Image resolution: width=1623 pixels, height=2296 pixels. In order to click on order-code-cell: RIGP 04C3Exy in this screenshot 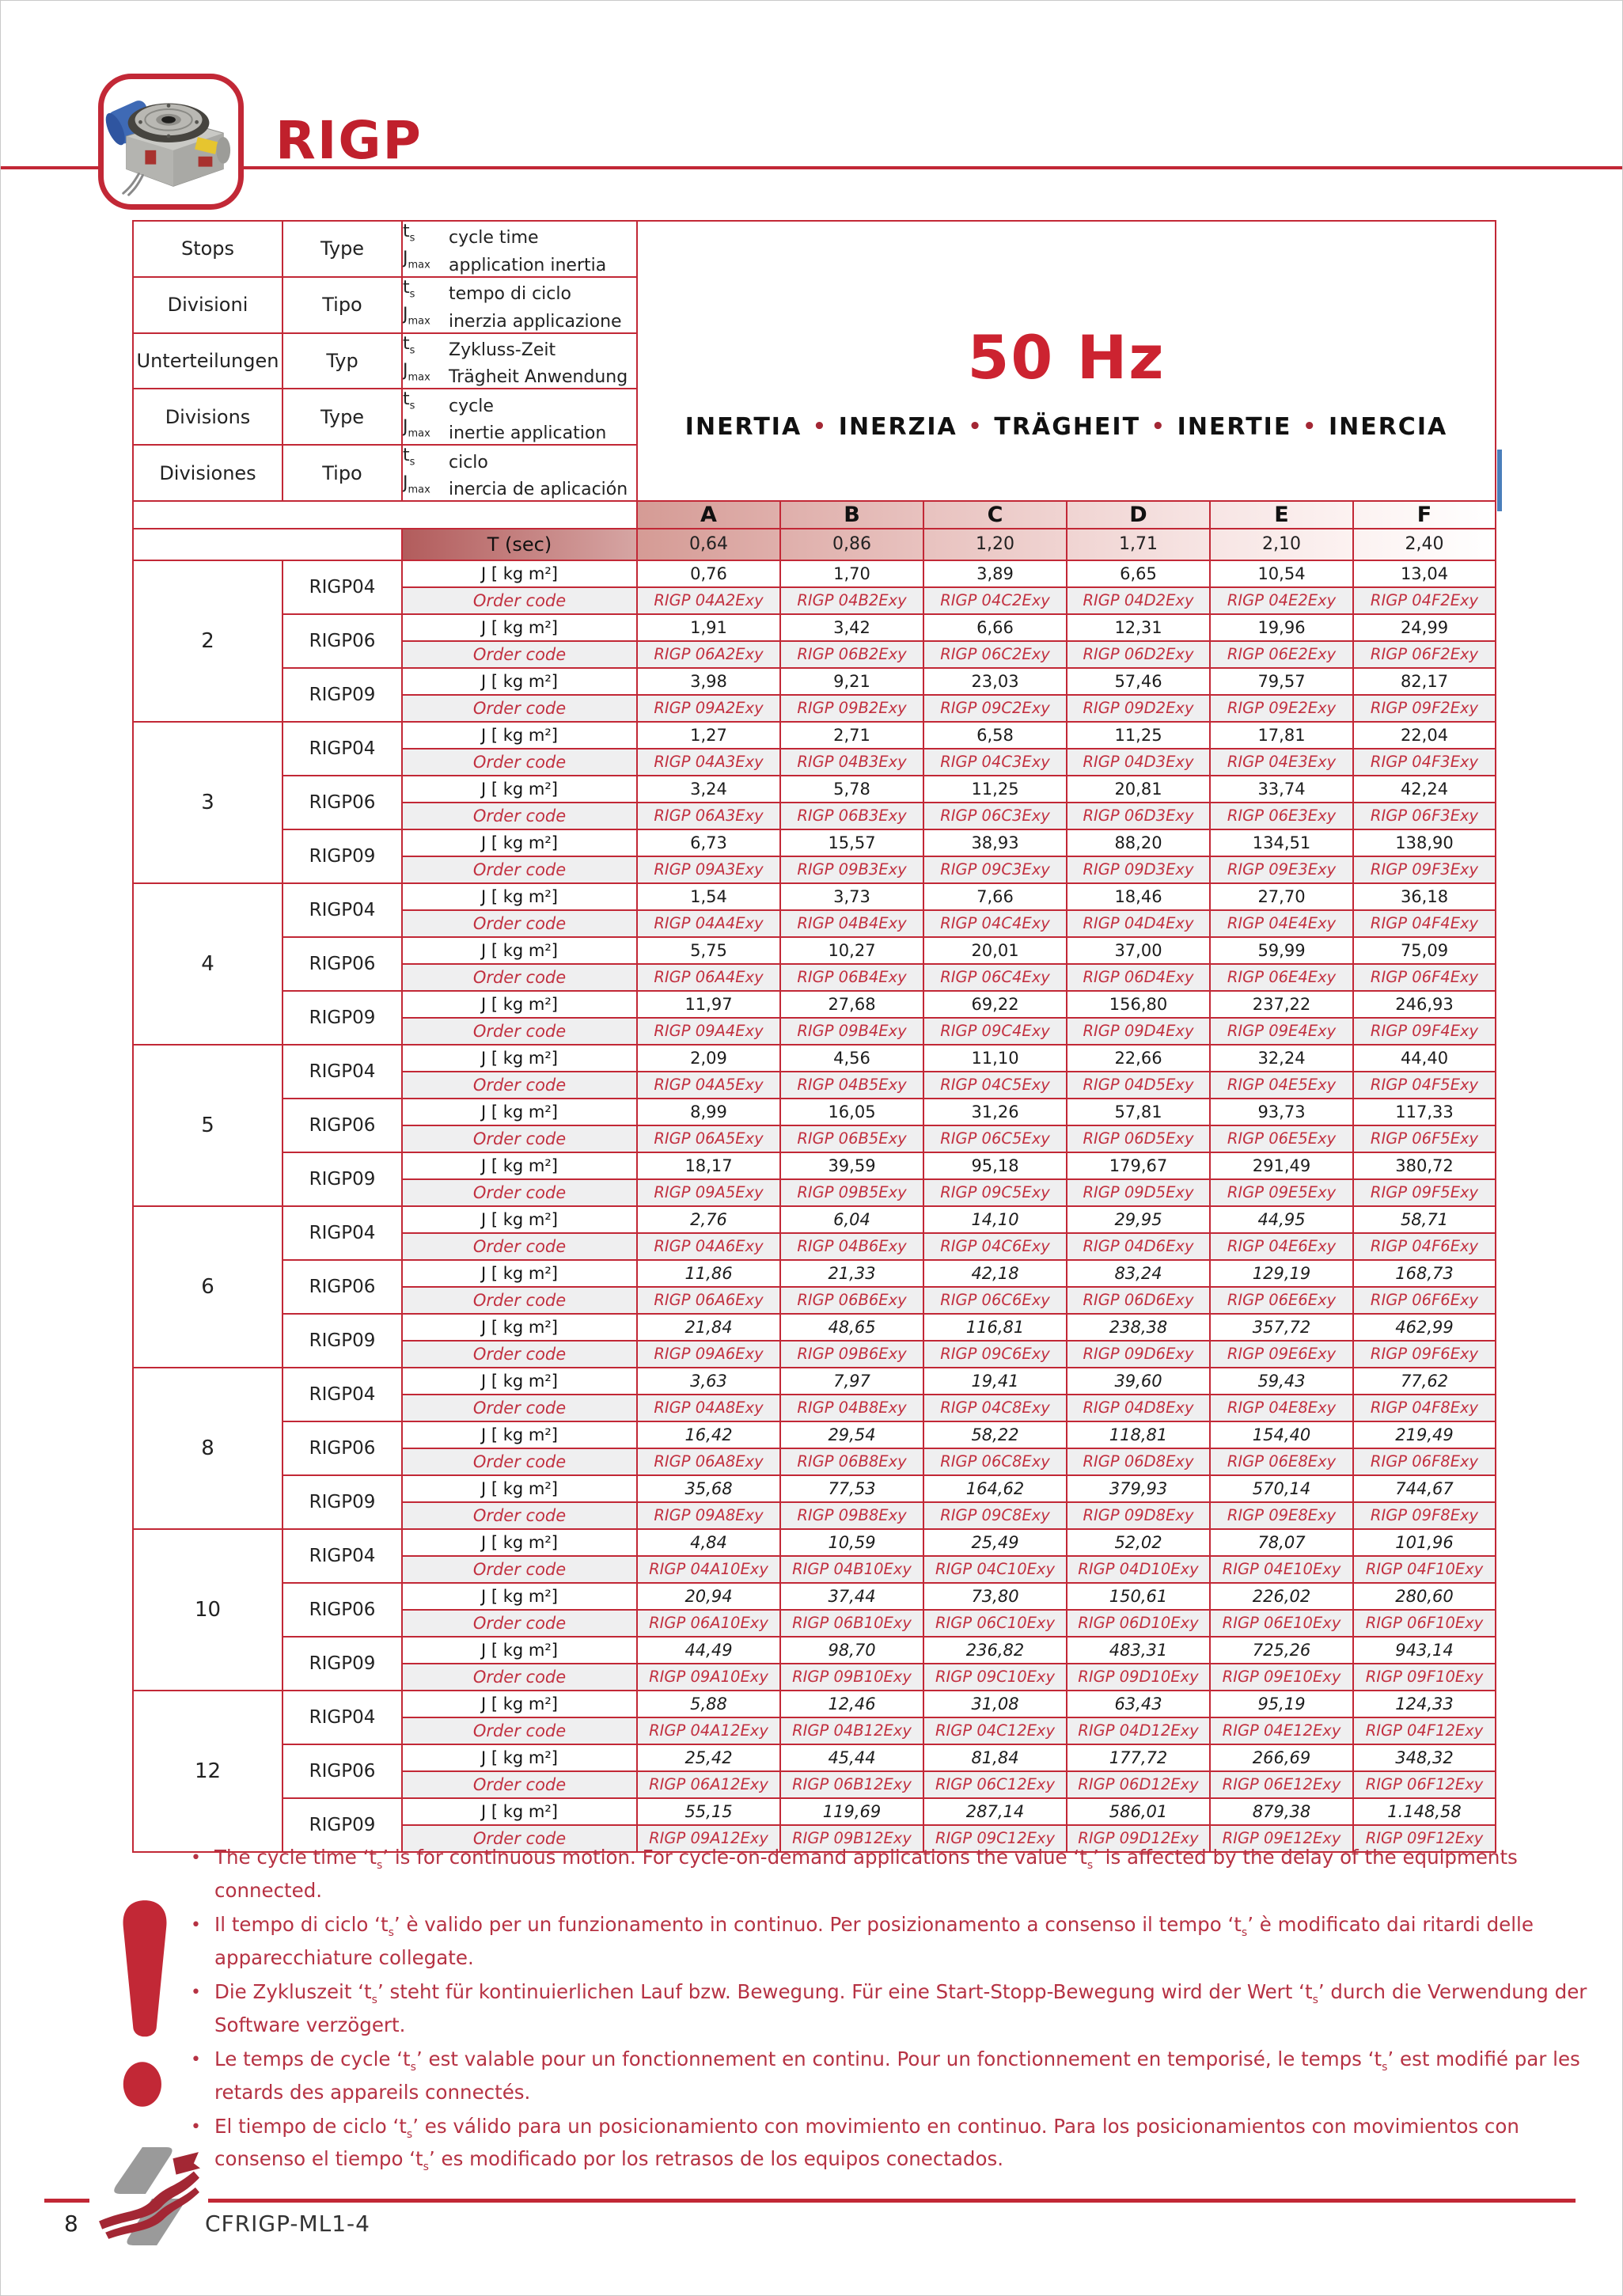, I will do `click(995, 761)`.